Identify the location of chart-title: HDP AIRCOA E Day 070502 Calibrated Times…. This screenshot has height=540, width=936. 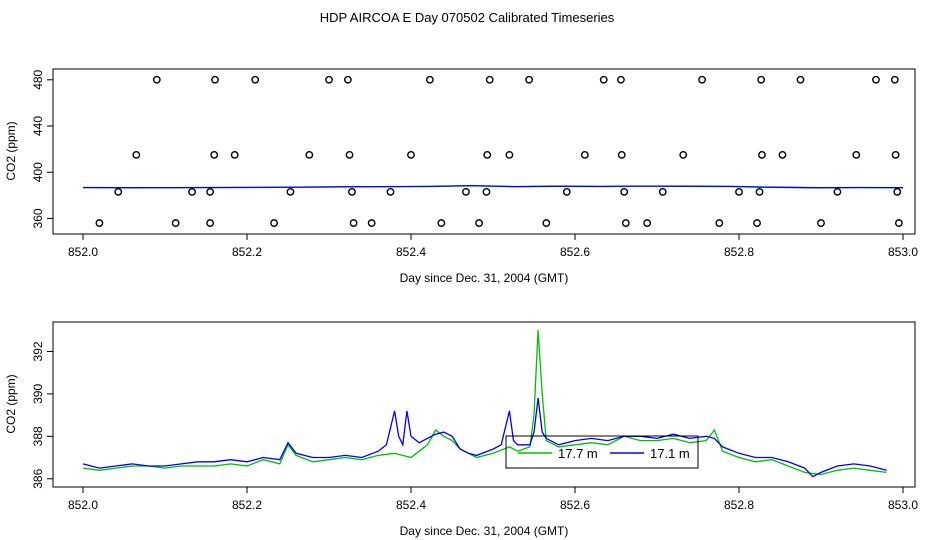
(467, 17).